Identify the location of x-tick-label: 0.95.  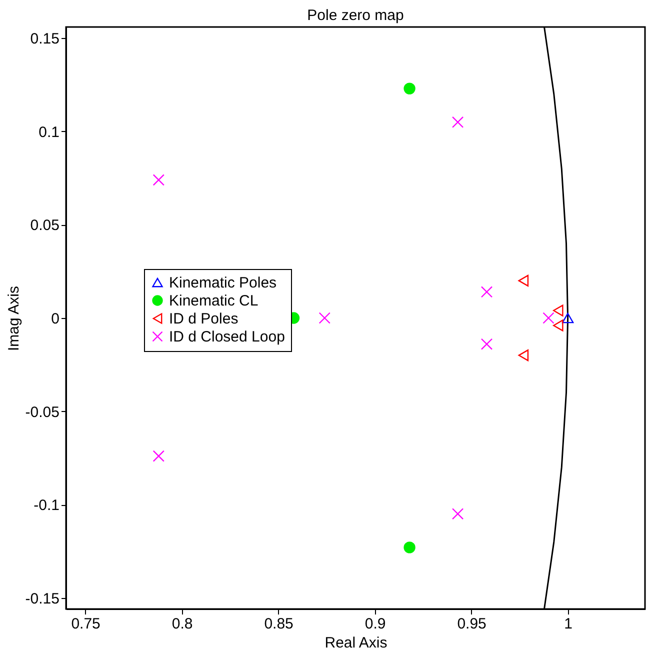
(471, 624).